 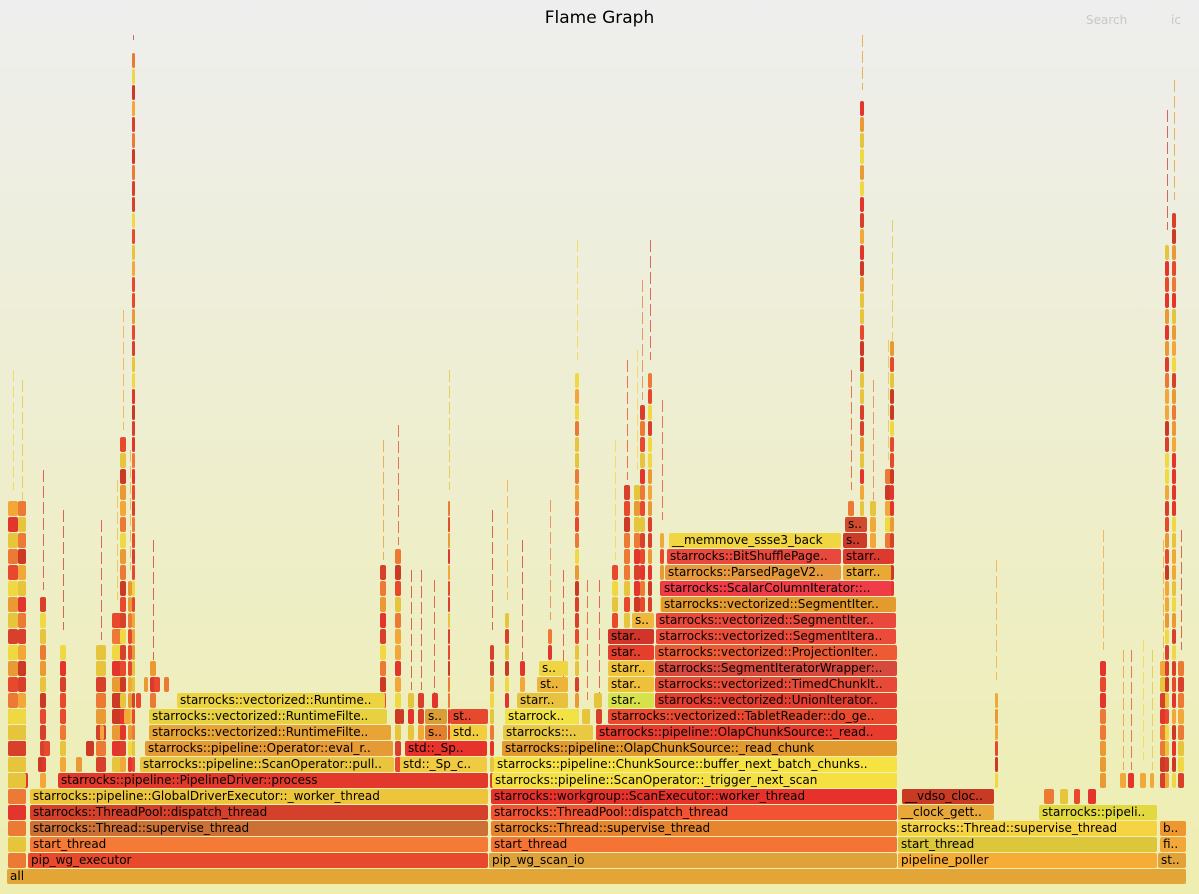 What do you see at coordinates (269, 748) in the screenshot?
I see `frame: starrocks::pipeline::Operator::eval_r..` at bounding box center [269, 748].